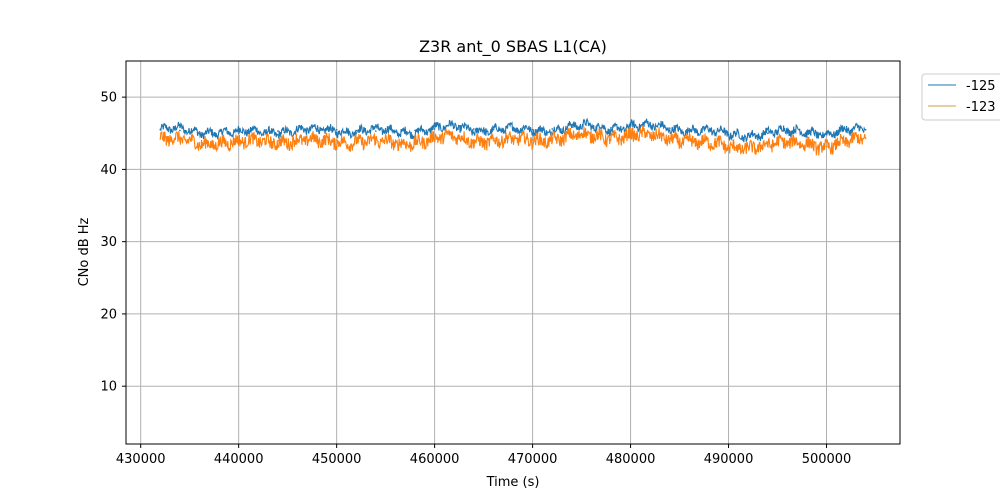 The height and width of the screenshot is (500, 1000). What do you see at coordinates (827, 459) in the screenshot?
I see `x-tick-label: 500000` at bounding box center [827, 459].